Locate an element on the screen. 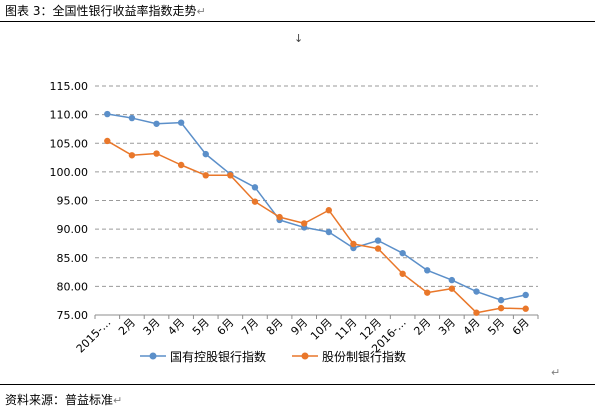  anchor-arrow-mark: ↓ is located at coordinates (299, 38).